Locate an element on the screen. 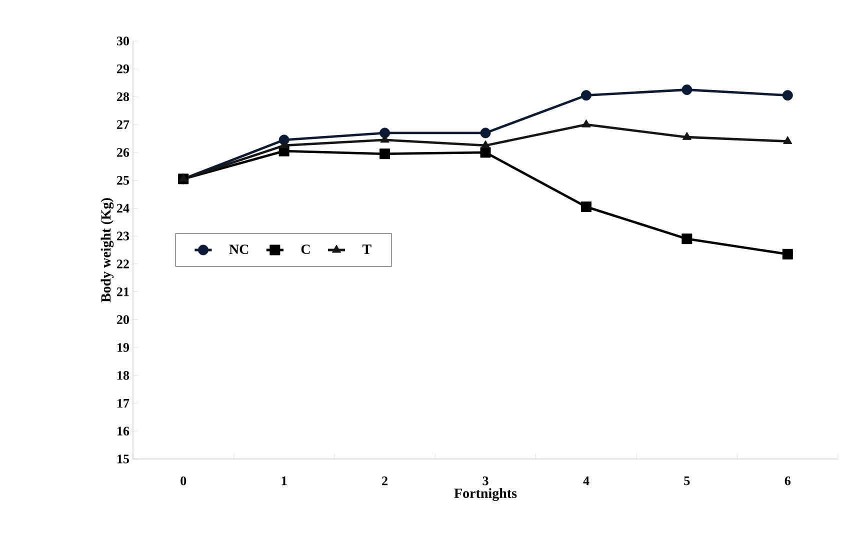  x-tick-label: 1 is located at coordinates (284, 481).